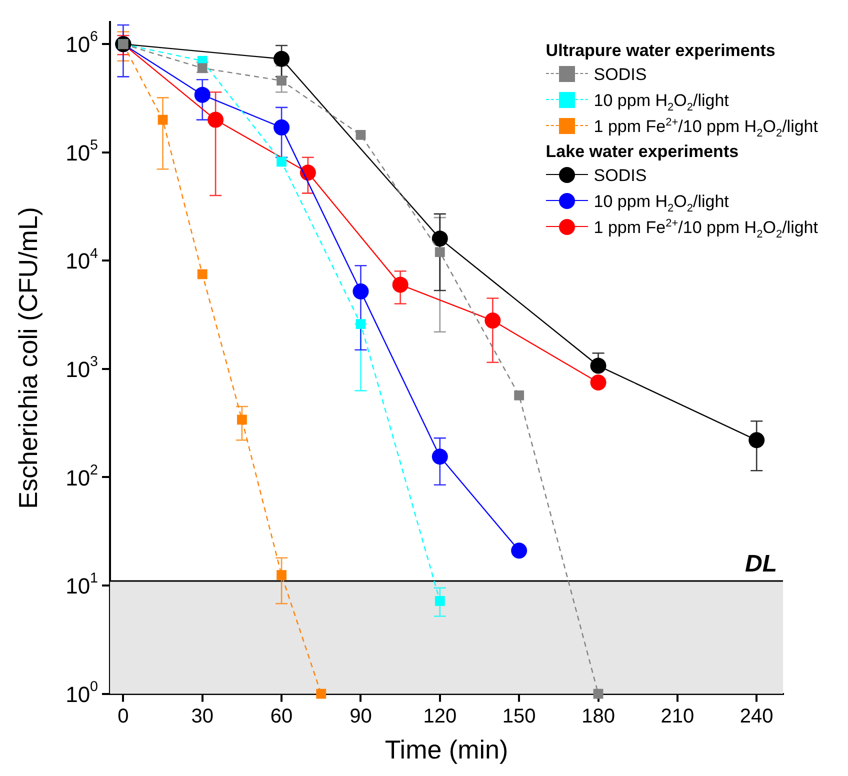  What do you see at coordinates (643, 151) in the screenshot?
I see `annotation: Lake water experiments` at bounding box center [643, 151].